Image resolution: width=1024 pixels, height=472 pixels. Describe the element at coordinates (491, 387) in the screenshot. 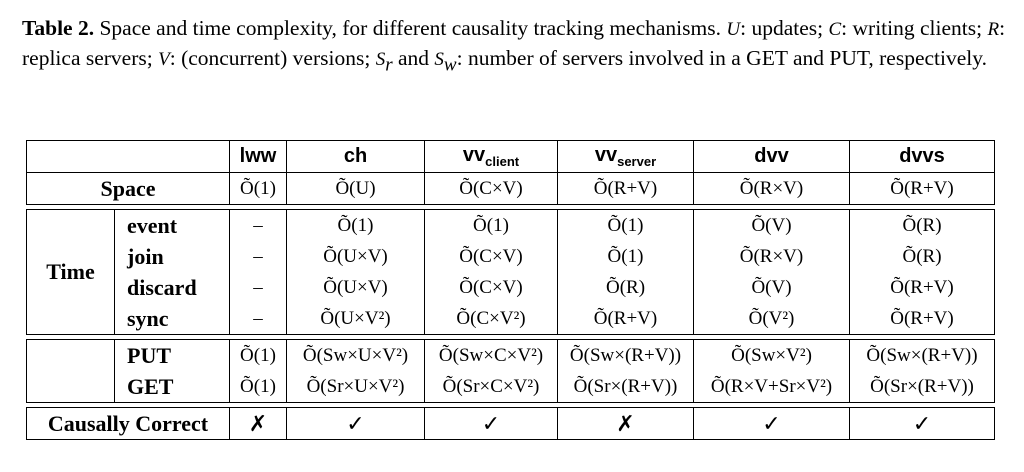

I see `table-cell: Õ(Sr×C×V²)` at that location.